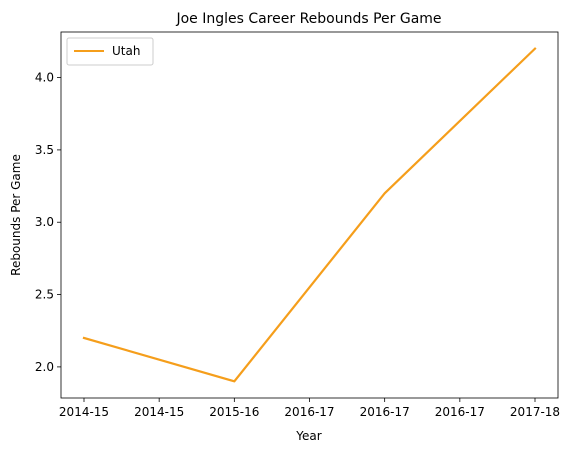  I want to click on y-axis-label: Rebounds Per Game, so click(16, 215).